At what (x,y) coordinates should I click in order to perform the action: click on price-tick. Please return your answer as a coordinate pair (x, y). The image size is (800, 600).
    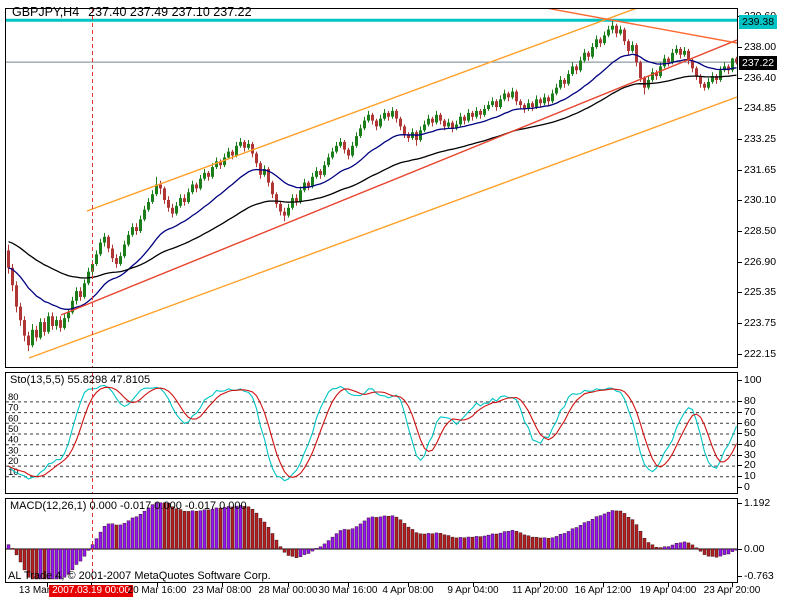
    Looking at the image, I should click on (740, 292).